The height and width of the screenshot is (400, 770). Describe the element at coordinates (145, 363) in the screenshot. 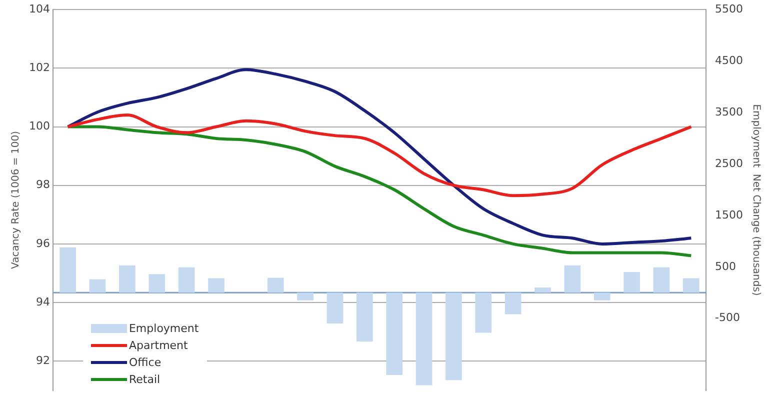

I see `legend-label: Office` at that location.